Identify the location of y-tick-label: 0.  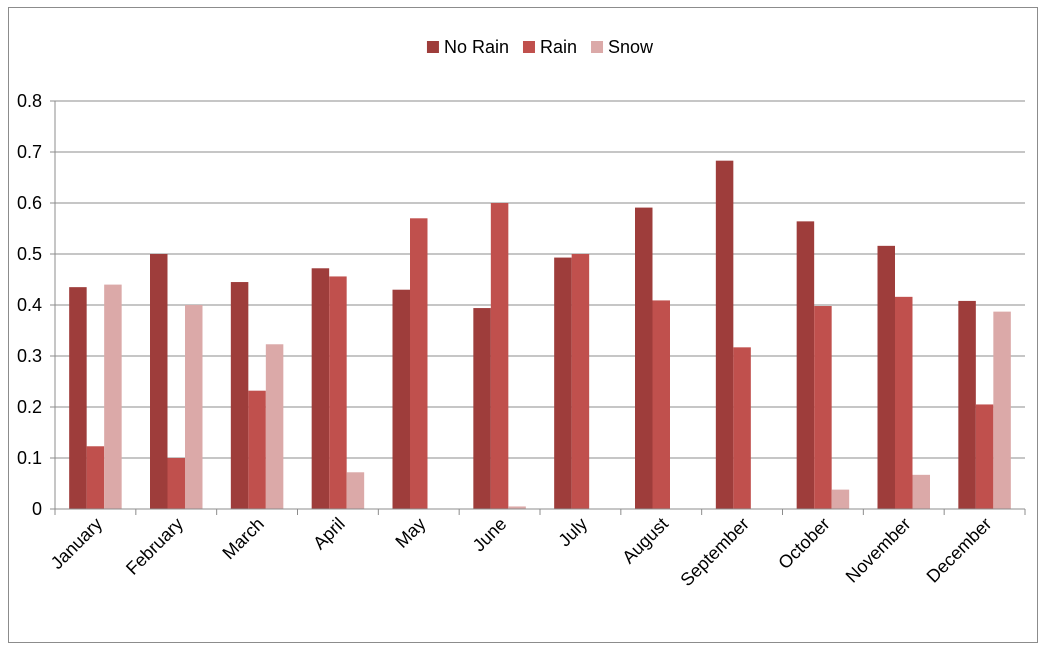
(37, 509).